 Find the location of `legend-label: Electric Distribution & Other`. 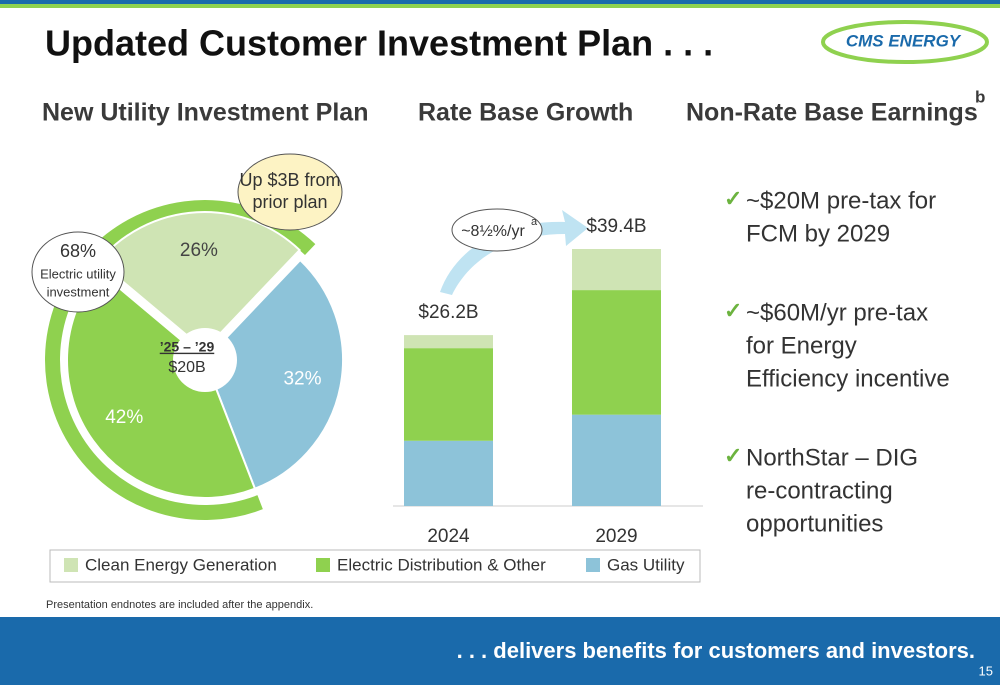

legend-label: Electric Distribution & Other is located at coordinates (441, 564).